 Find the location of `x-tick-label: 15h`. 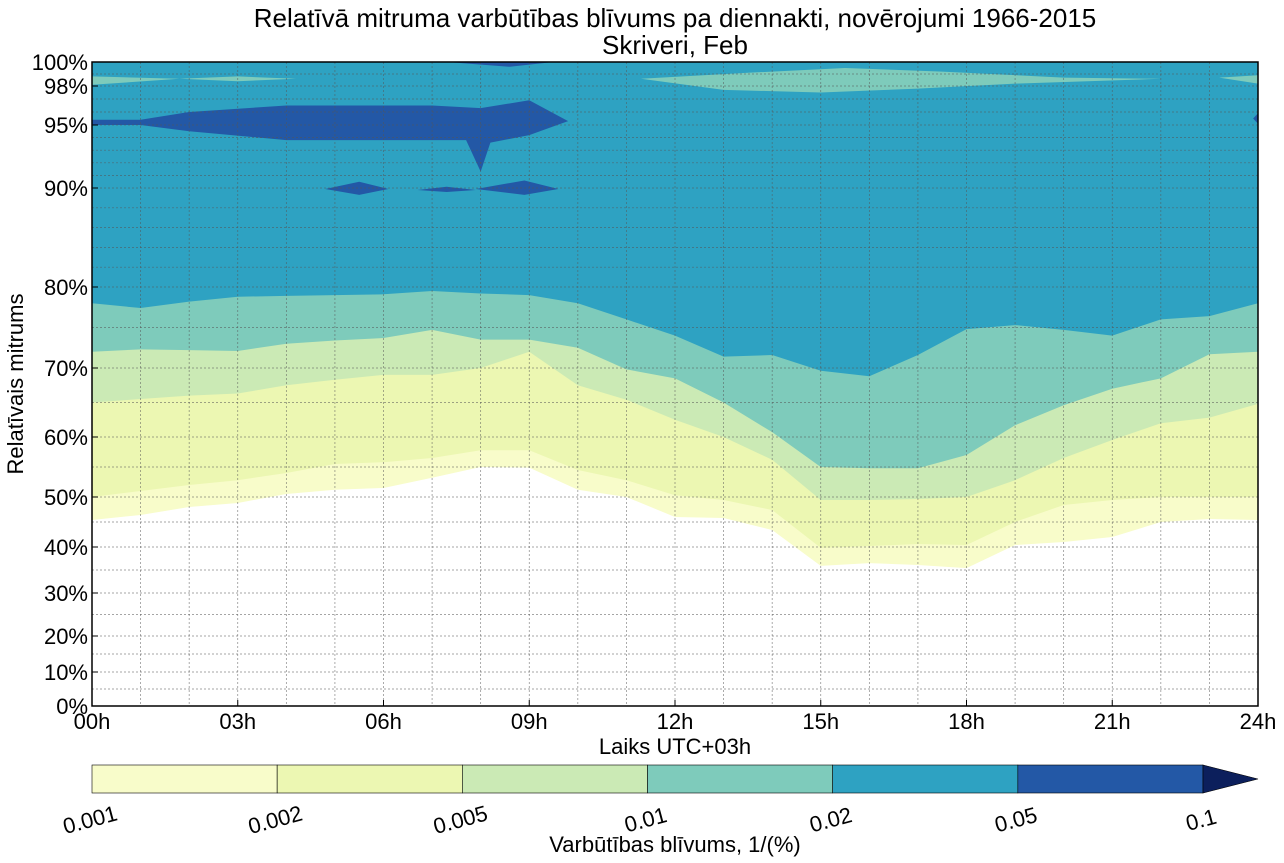

x-tick-label: 15h is located at coordinates (820, 721).